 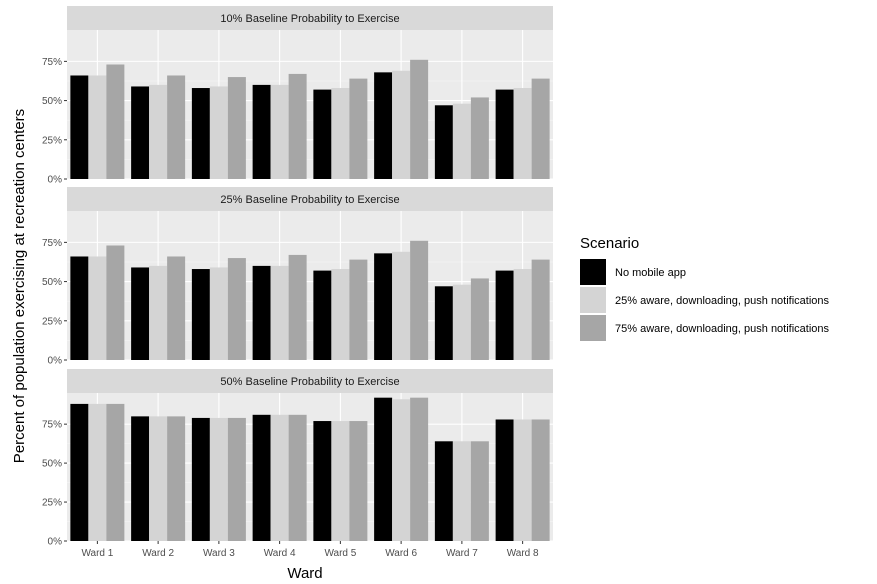 I want to click on panel-title: 50% Baseline Probability to Exercise, so click(x=309, y=382).